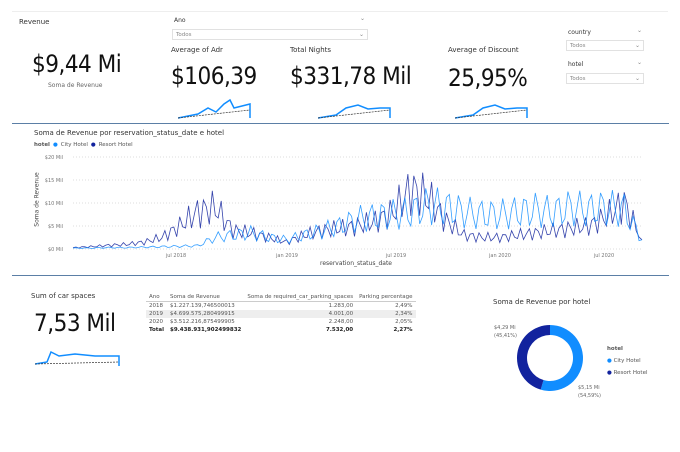 Image resolution: width=680 pixels, height=452 pixels. Describe the element at coordinates (483, 50) in the screenshot. I see `kpi-discount-title: Average of Discount` at that location.